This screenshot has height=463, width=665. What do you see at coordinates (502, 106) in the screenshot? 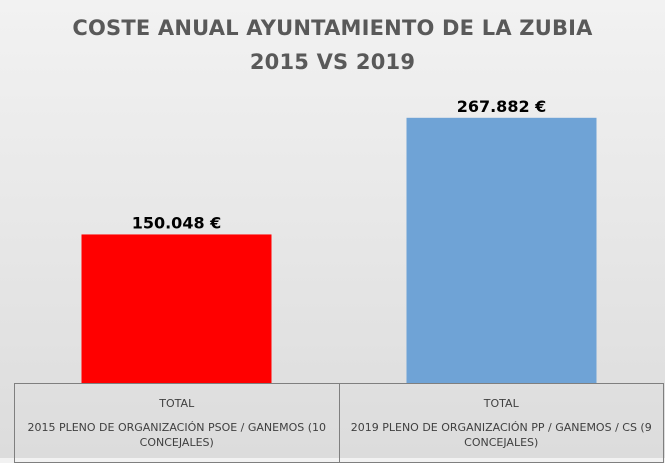
I see `data-label-1: 267.882 €` at bounding box center [502, 106].